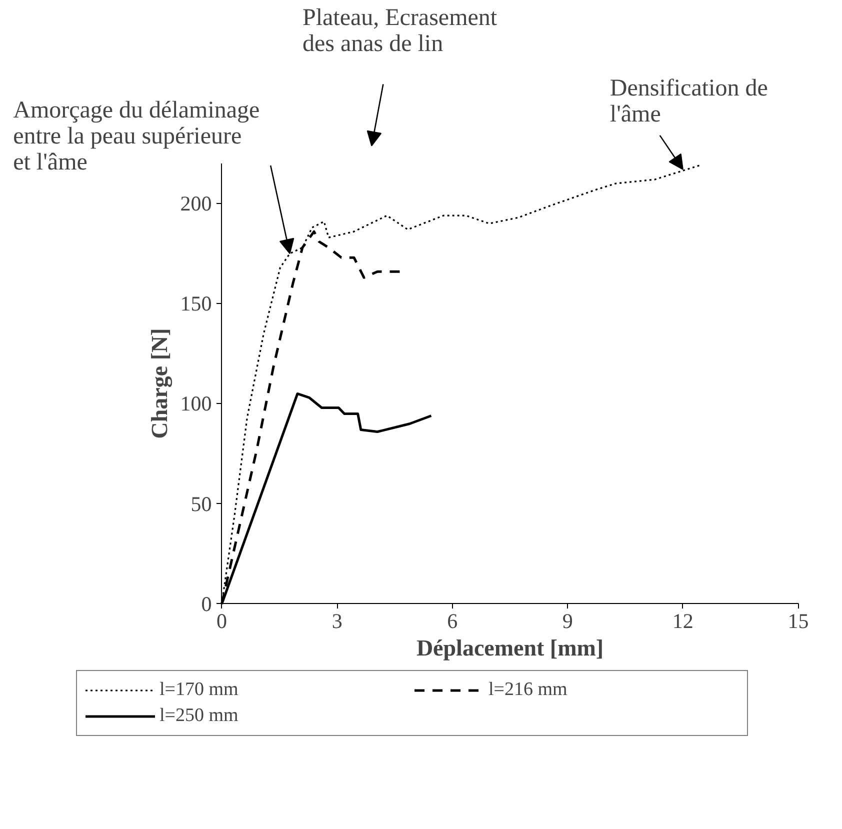 This screenshot has width=842, height=829. Describe the element at coordinates (567, 620) in the screenshot. I see `x-tick-label: 9` at that location.